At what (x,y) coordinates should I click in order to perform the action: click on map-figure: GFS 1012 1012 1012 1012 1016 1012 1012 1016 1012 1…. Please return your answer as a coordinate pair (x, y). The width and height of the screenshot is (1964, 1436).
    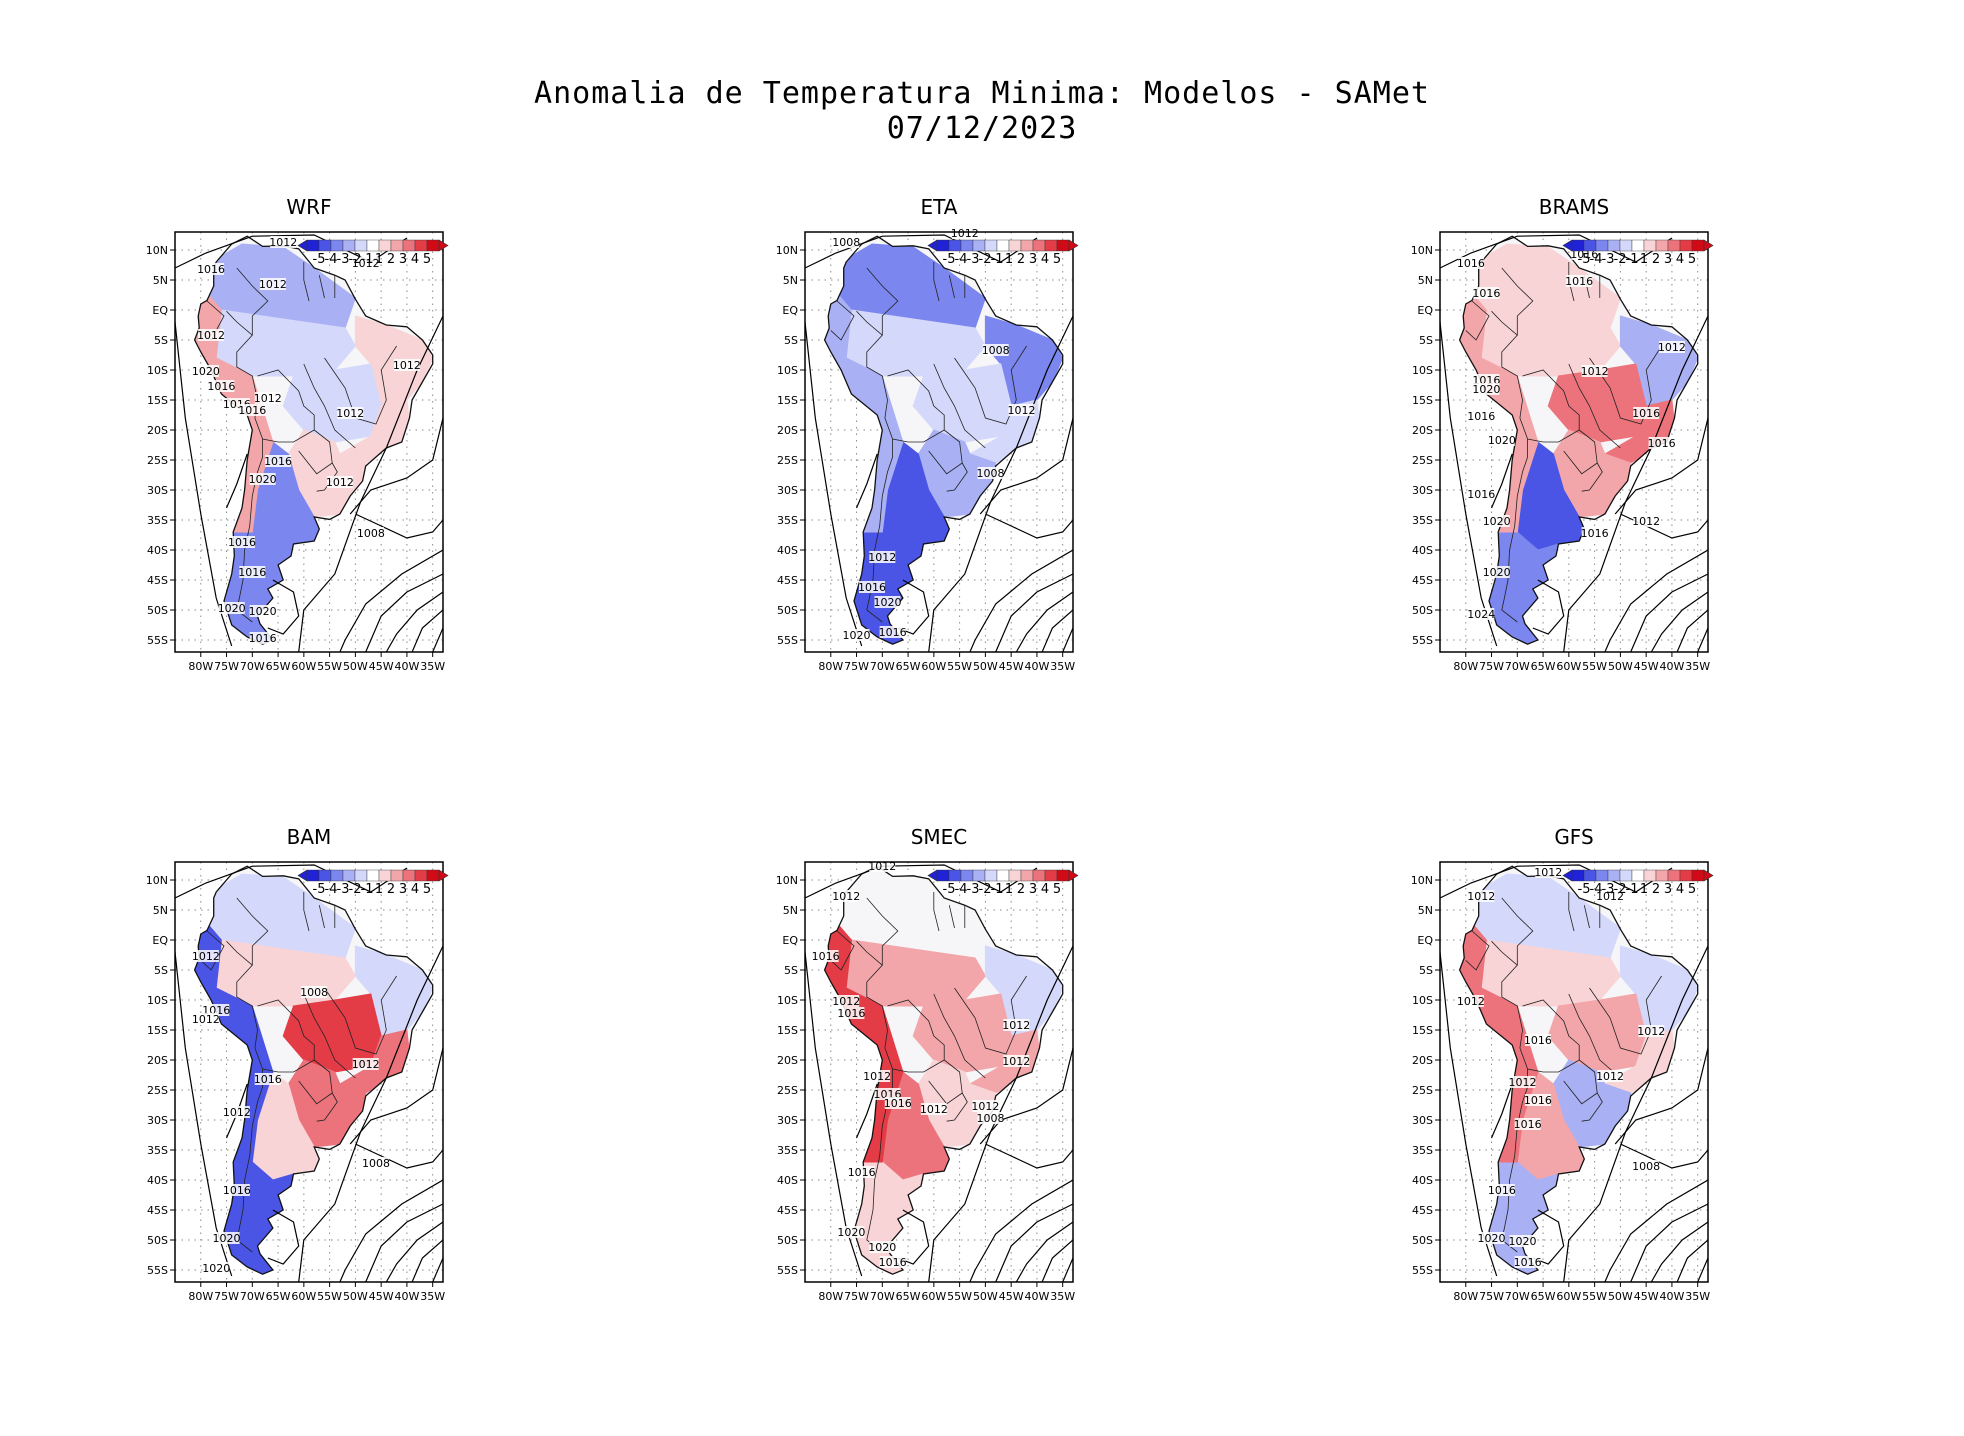
    Looking at the image, I should click on (1562, 1064).